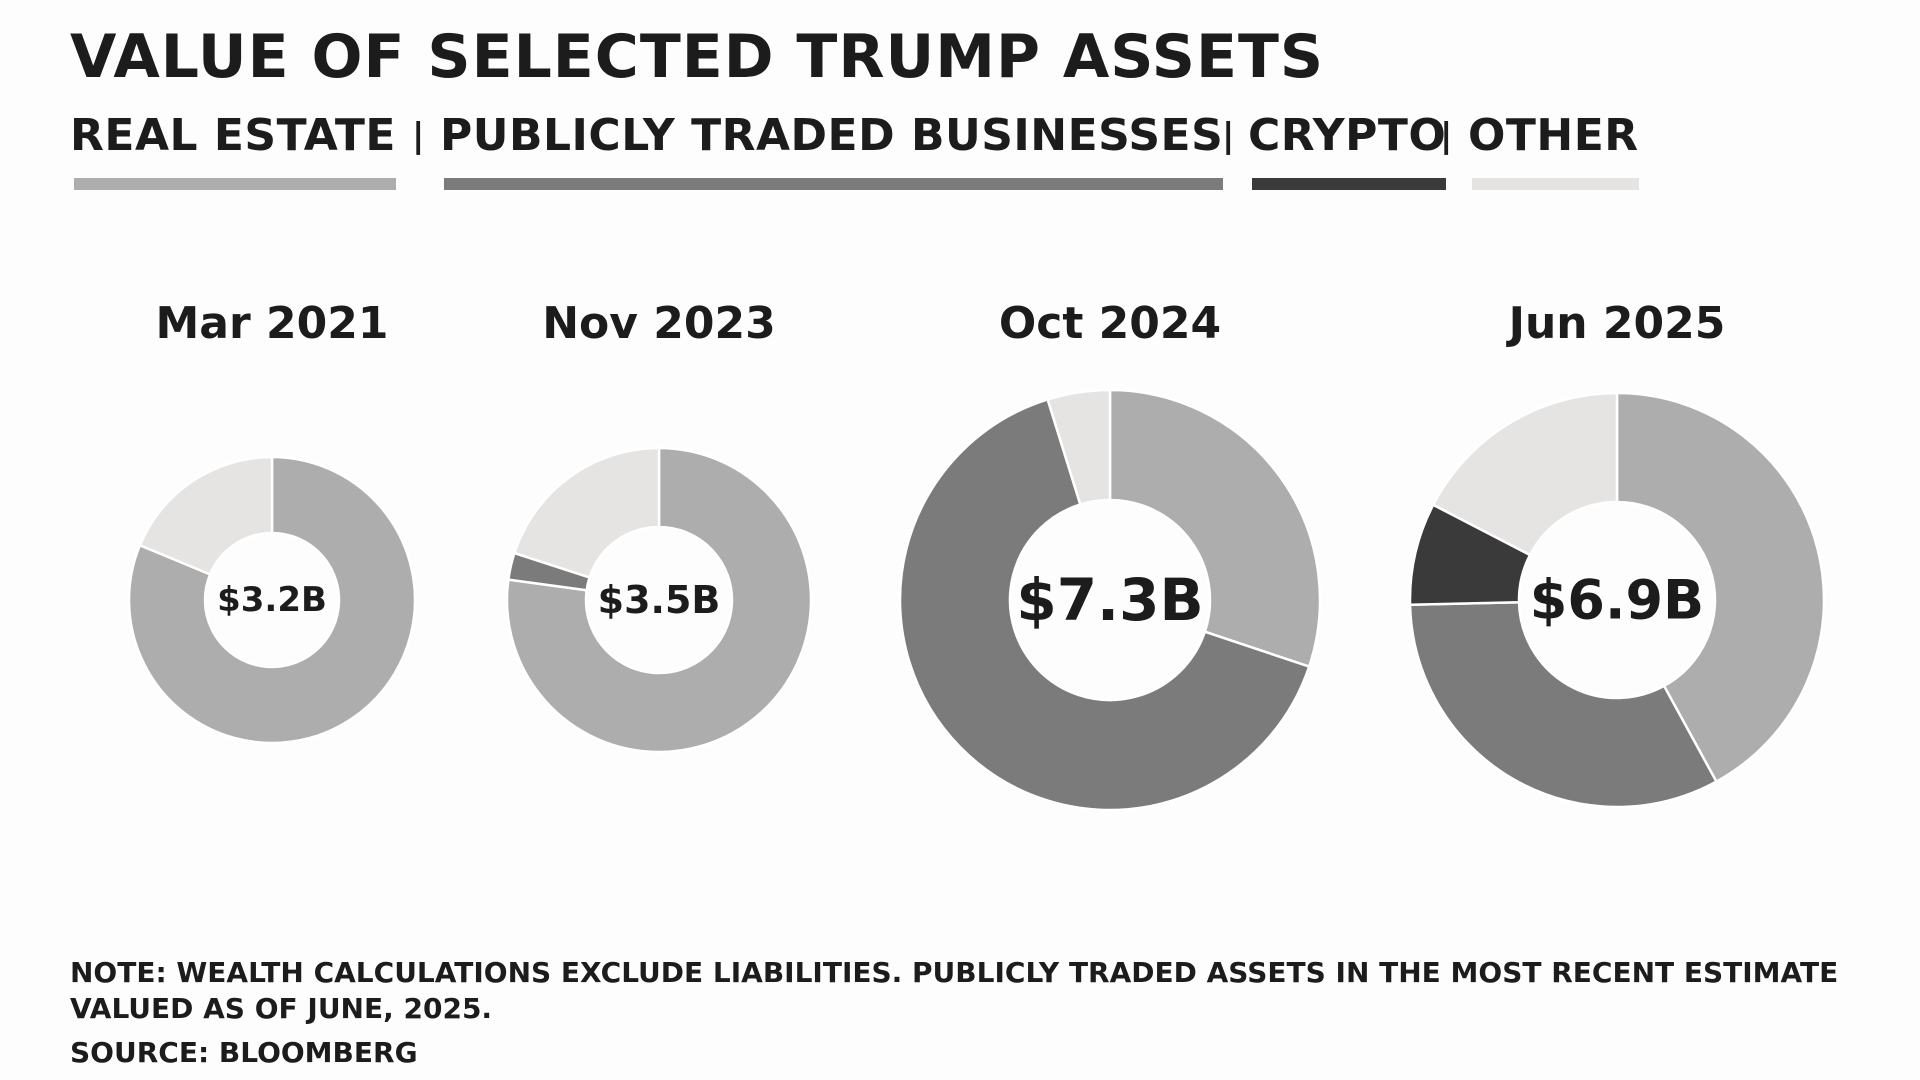 The height and width of the screenshot is (1080, 1920). I want to click on legend-item-real-estate: REAL ESTATE, so click(233, 150).